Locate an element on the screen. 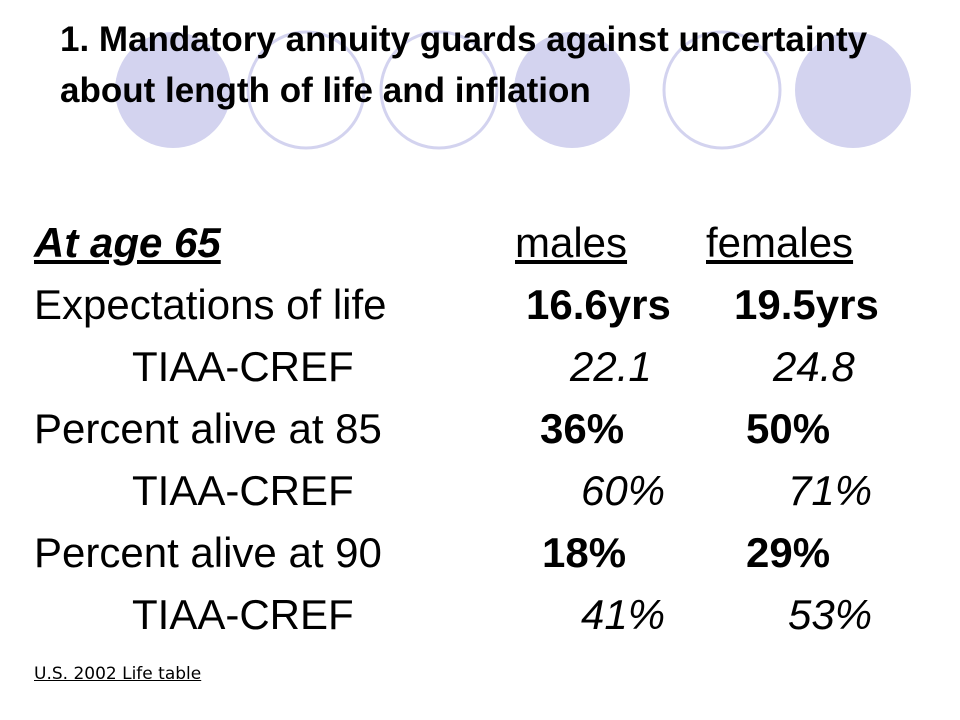  females-value: 29% is located at coordinates (788, 552).